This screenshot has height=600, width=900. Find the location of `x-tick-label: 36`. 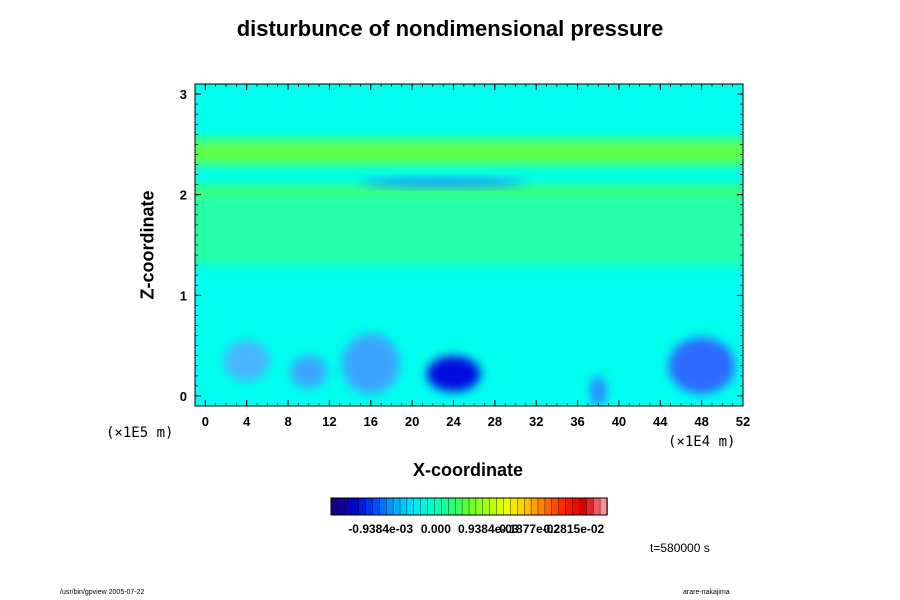

x-tick-label: 36 is located at coordinates (577, 421).